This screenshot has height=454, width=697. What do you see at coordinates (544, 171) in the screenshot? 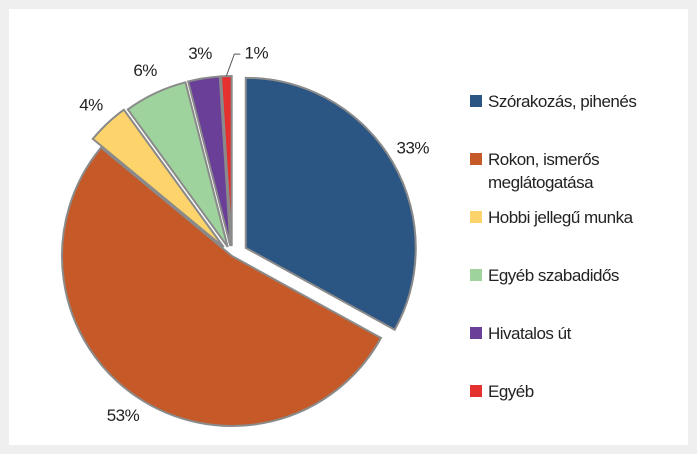
I see `legend-label: Rokon, ismerős meglátogatása` at bounding box center [544, 171].